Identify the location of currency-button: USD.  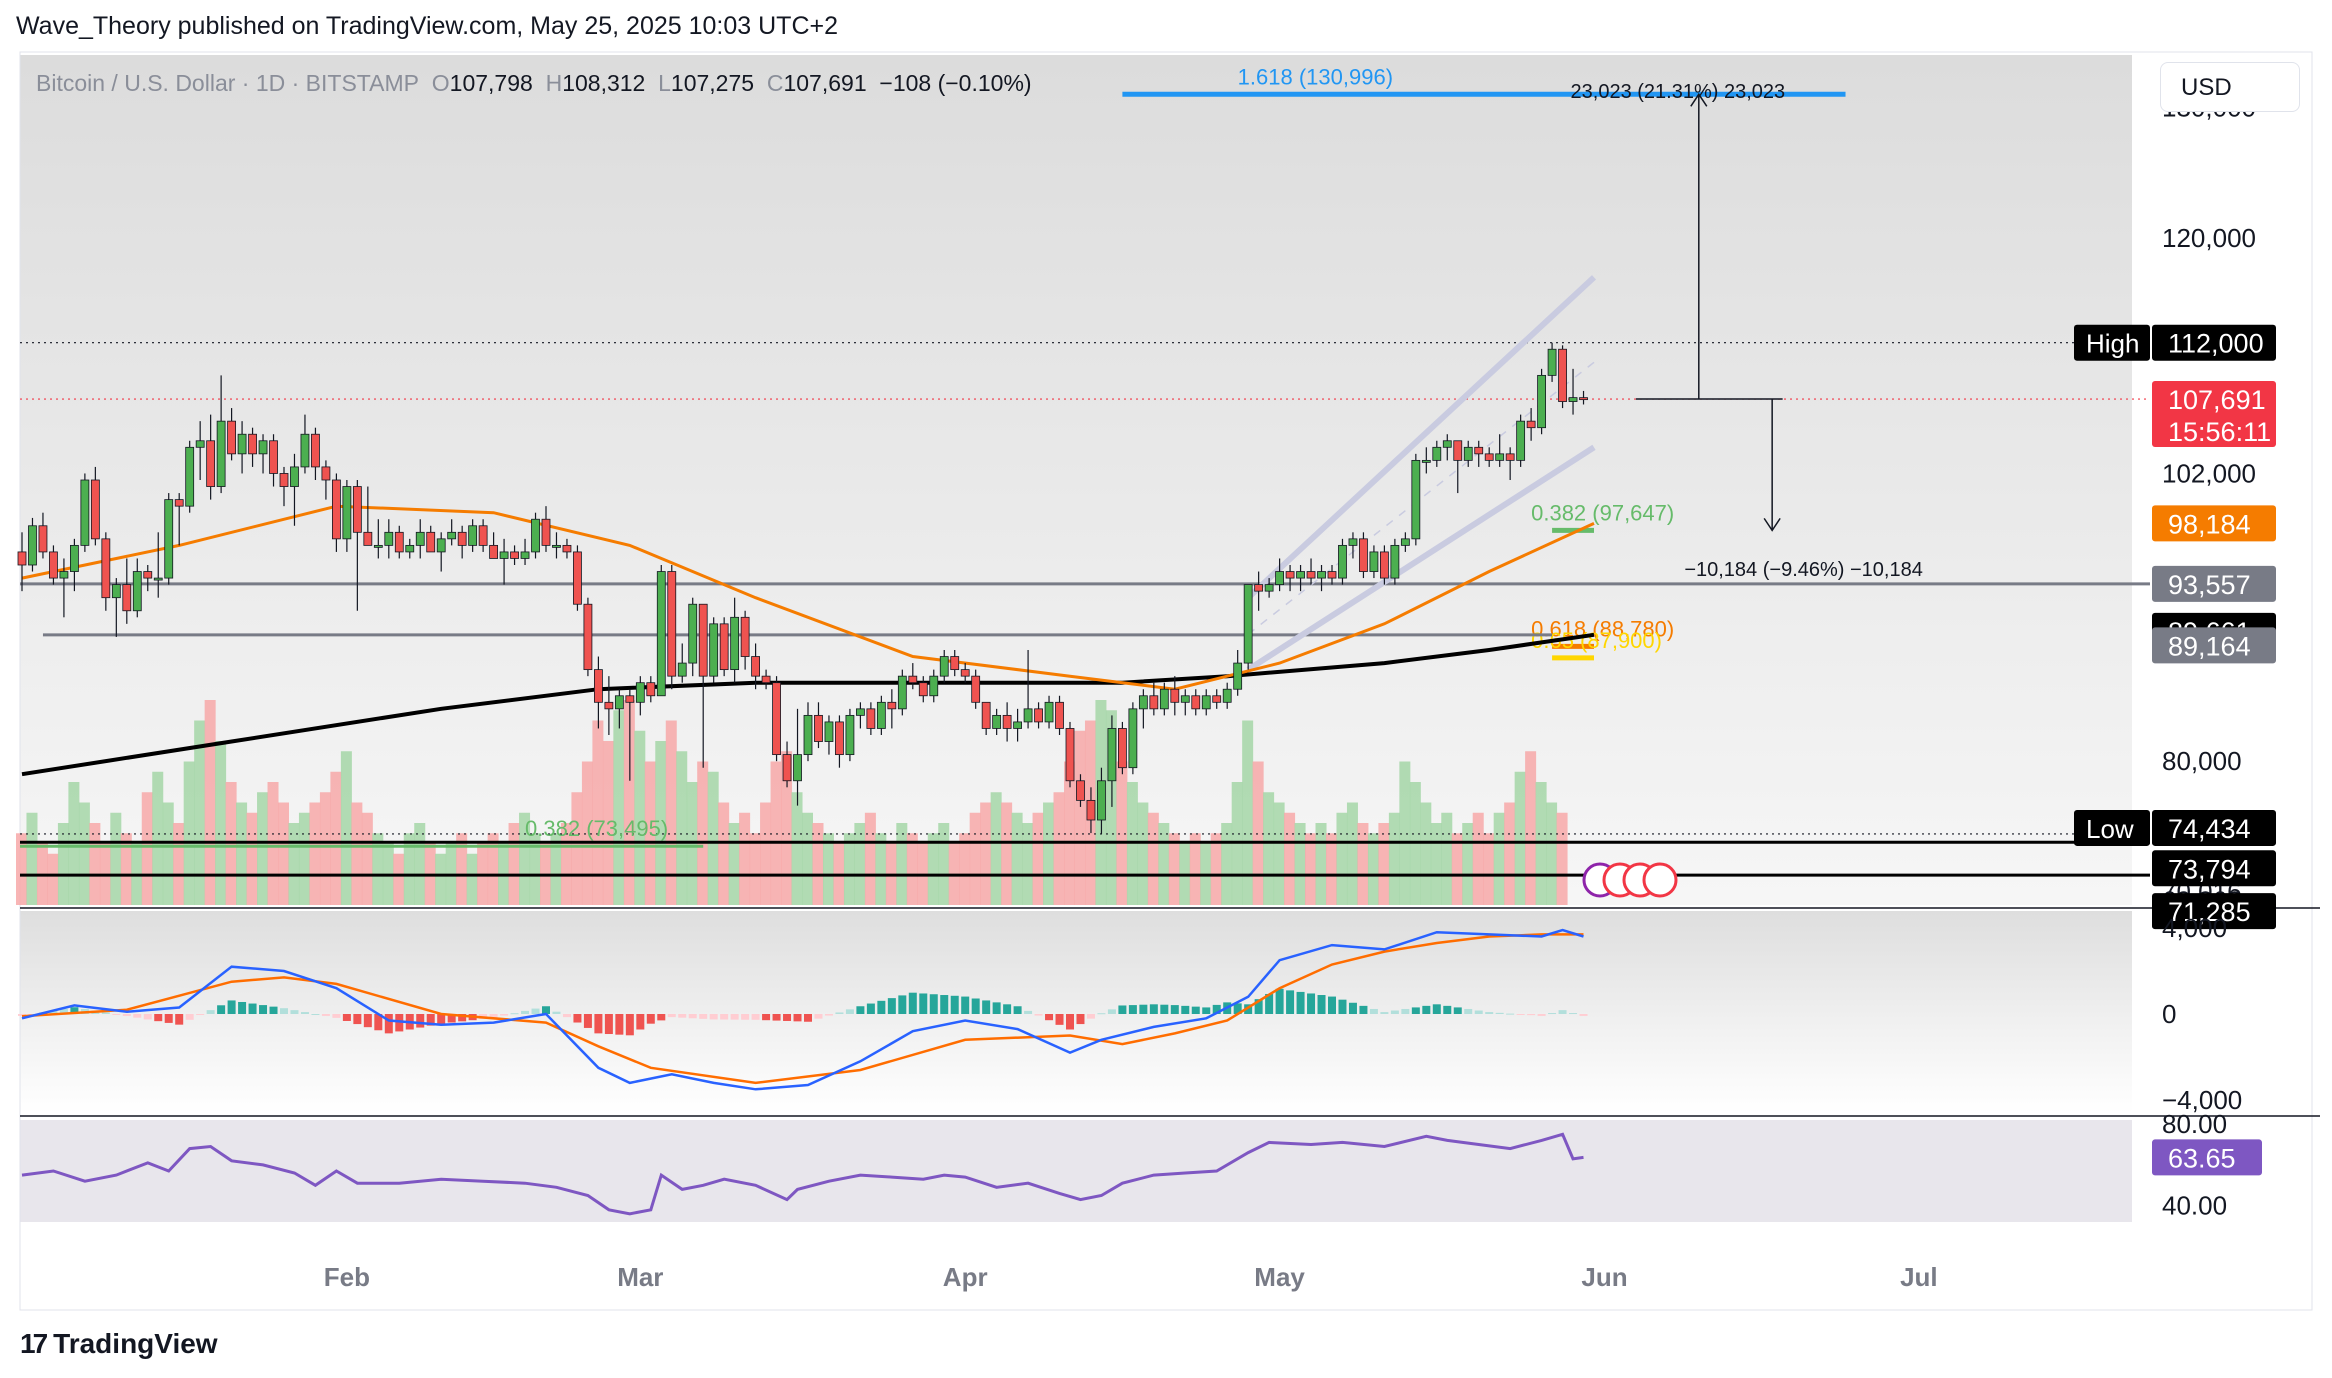
(2230, 87).